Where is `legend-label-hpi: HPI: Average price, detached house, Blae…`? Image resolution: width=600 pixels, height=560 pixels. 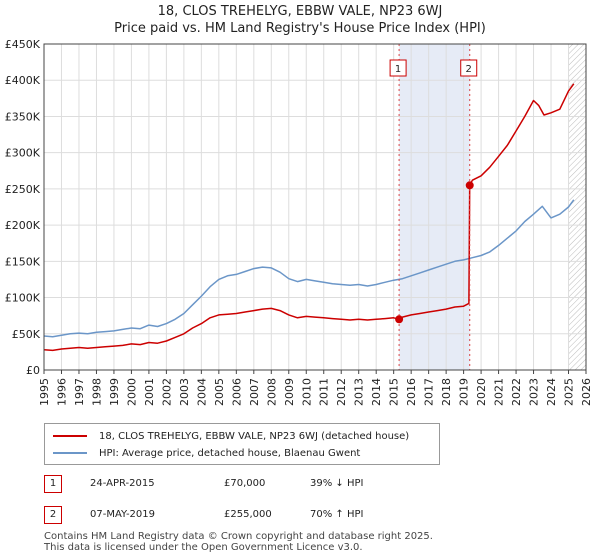
legend-label-hpi: HPI: Average price, detached house, Blae… is located at coordinates (230, 453).